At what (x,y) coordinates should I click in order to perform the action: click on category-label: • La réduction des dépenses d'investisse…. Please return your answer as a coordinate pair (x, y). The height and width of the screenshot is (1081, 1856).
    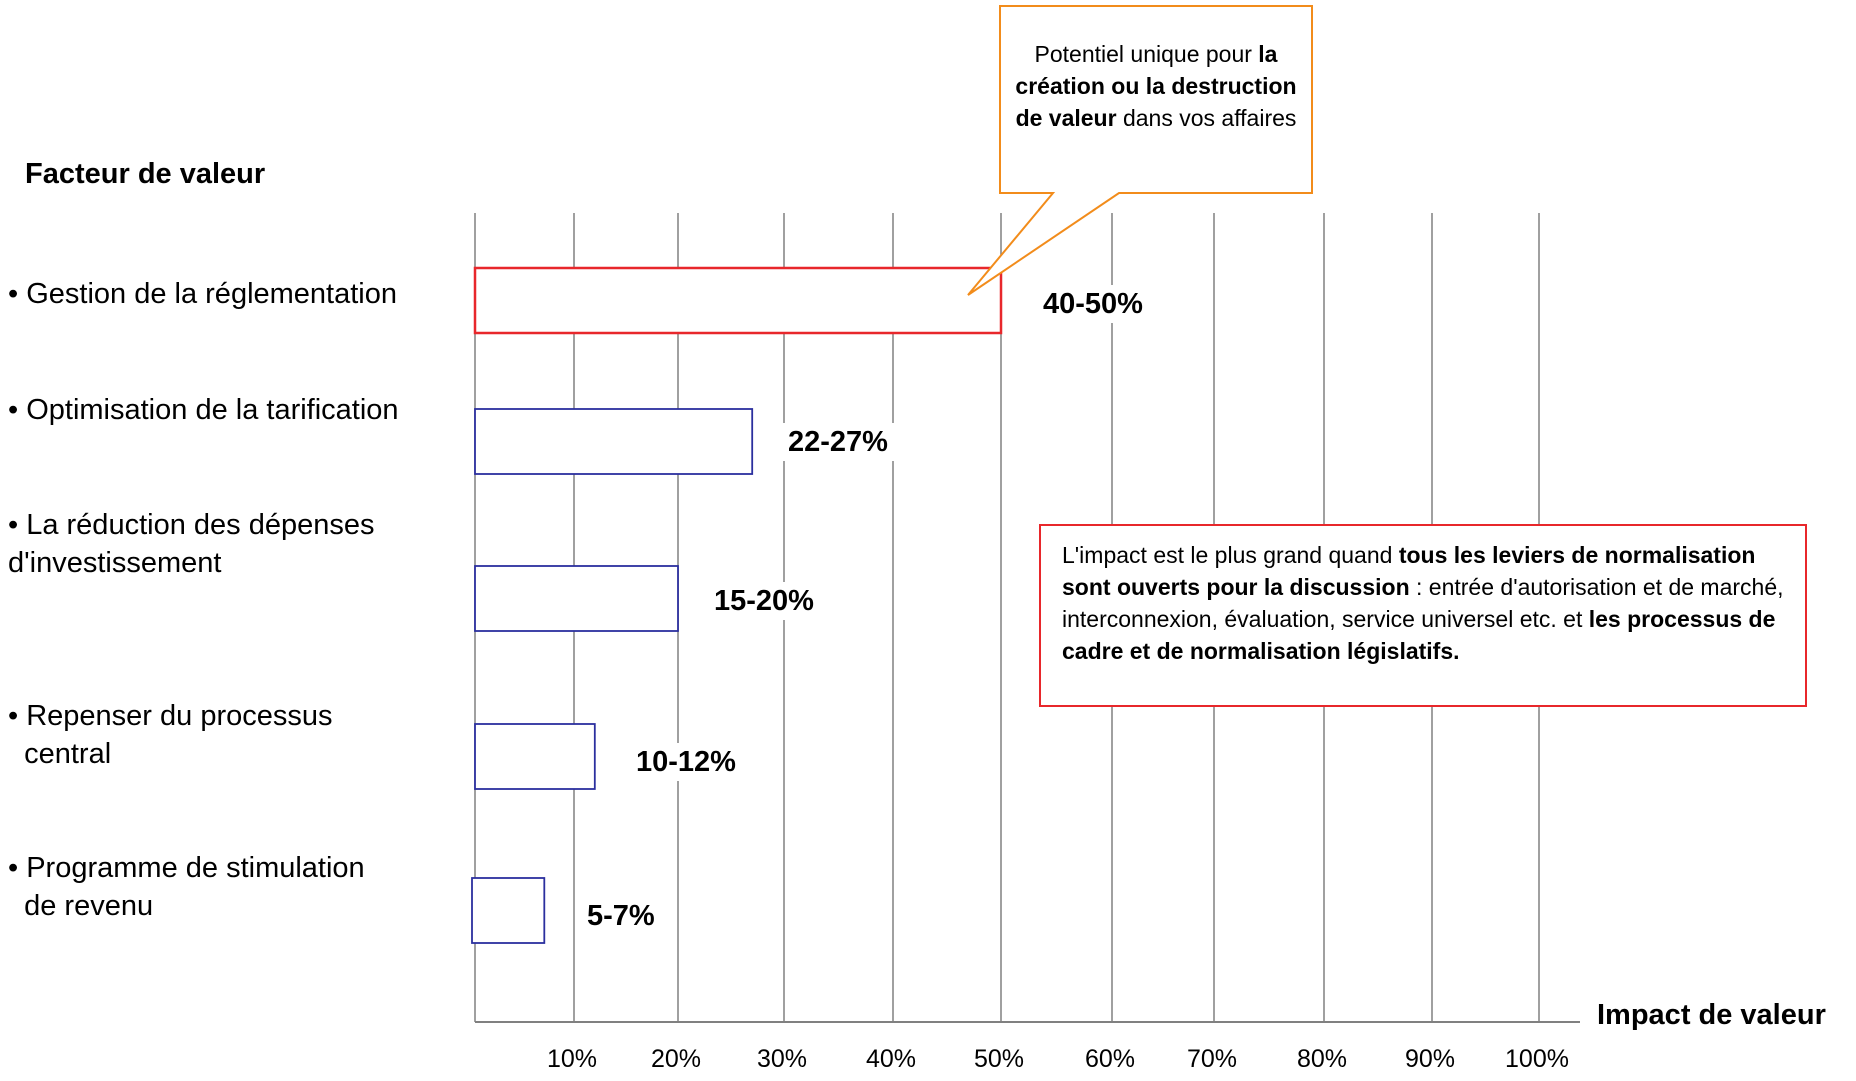
    Looking at the image, I should click on (191, 544).